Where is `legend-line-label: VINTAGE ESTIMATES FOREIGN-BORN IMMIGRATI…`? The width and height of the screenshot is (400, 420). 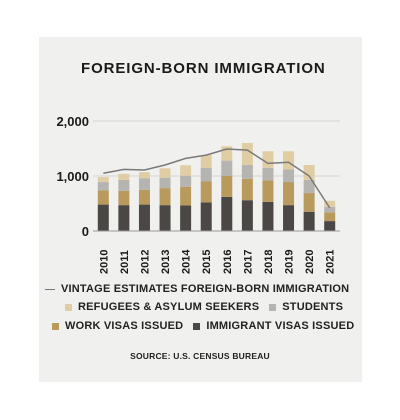 legend-line-label: VINTAGE ESTIMATES FOREIGN-BORN IMMIGRATI… is located at coordinates (205, 289).